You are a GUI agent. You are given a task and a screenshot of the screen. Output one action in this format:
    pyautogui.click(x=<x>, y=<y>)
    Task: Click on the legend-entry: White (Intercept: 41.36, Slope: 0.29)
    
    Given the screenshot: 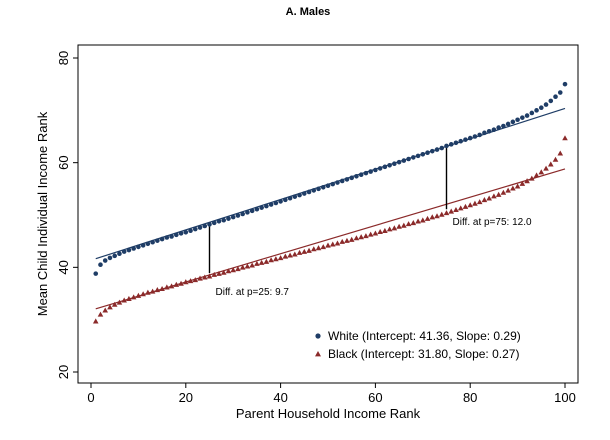 What is the action you would take?
    pyautogui.click(x=424, y=336)
    